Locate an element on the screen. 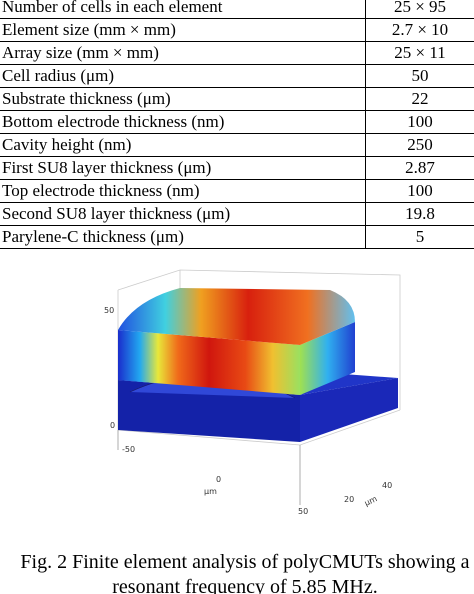 The image size is (474, 594). parameter-cell: First SU8 layer thickness (μm) is located at coordinates (183, 168).